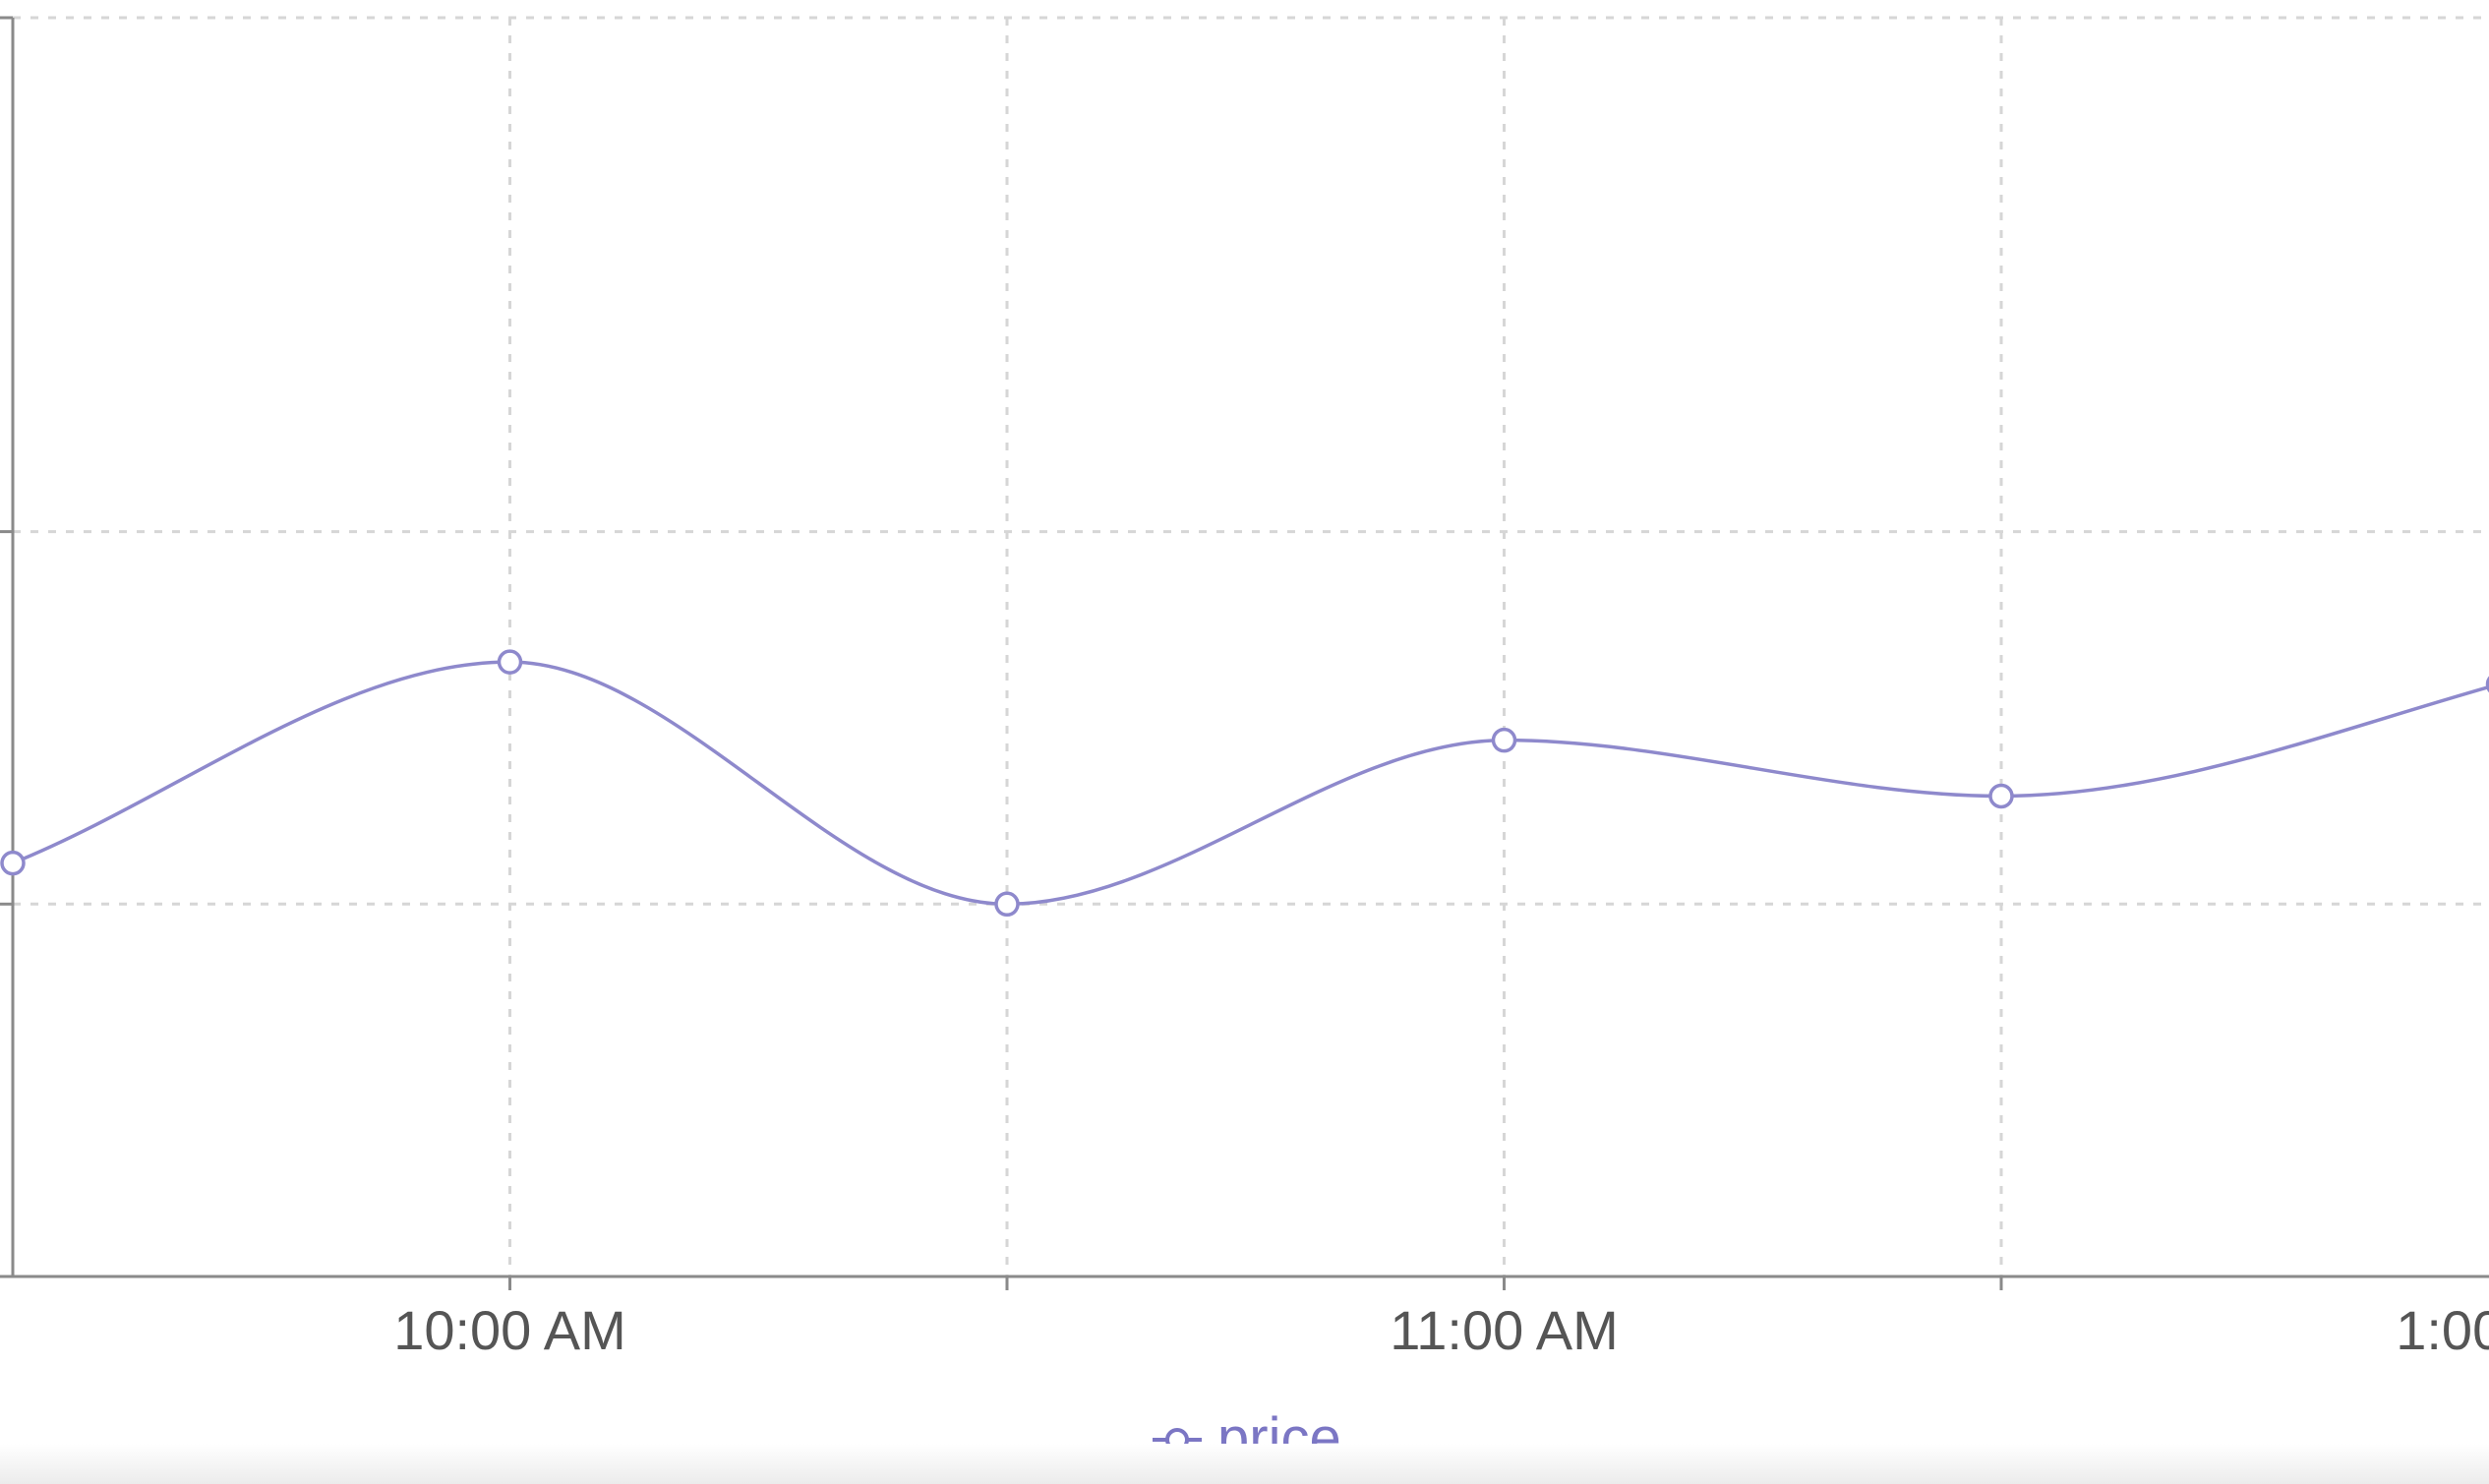 The width and height of the screenshot is (2489, 1484). What do you see at coordinates (1504, 1330) in the screenshot?
I see `x-tick-label: 11:00 AM` at bounding box center [1504, 1330].